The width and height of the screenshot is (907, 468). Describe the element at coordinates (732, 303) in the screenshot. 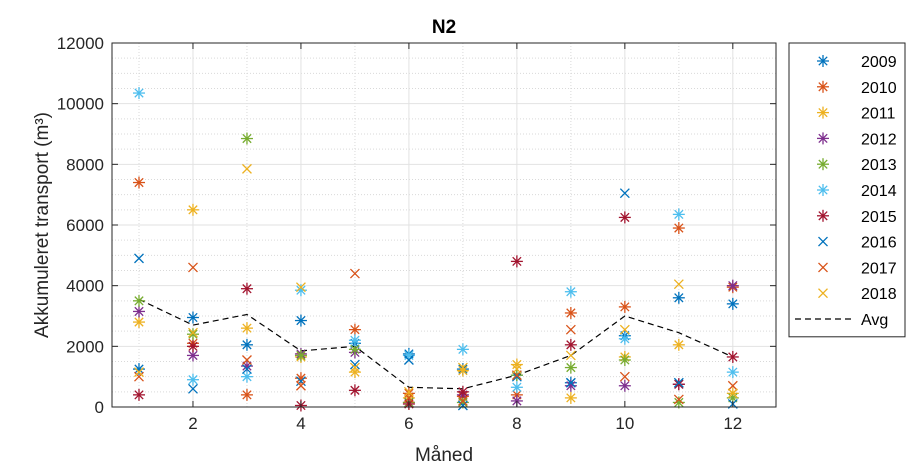

I see `point-2009-m12` at that location.